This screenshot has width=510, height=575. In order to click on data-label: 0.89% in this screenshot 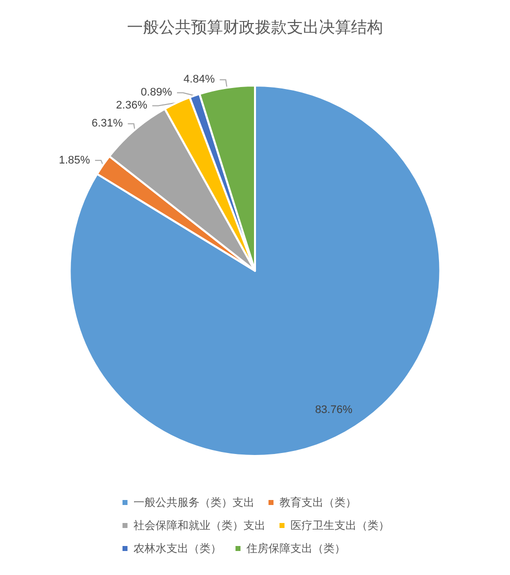, I will do `click(156, 92)`.